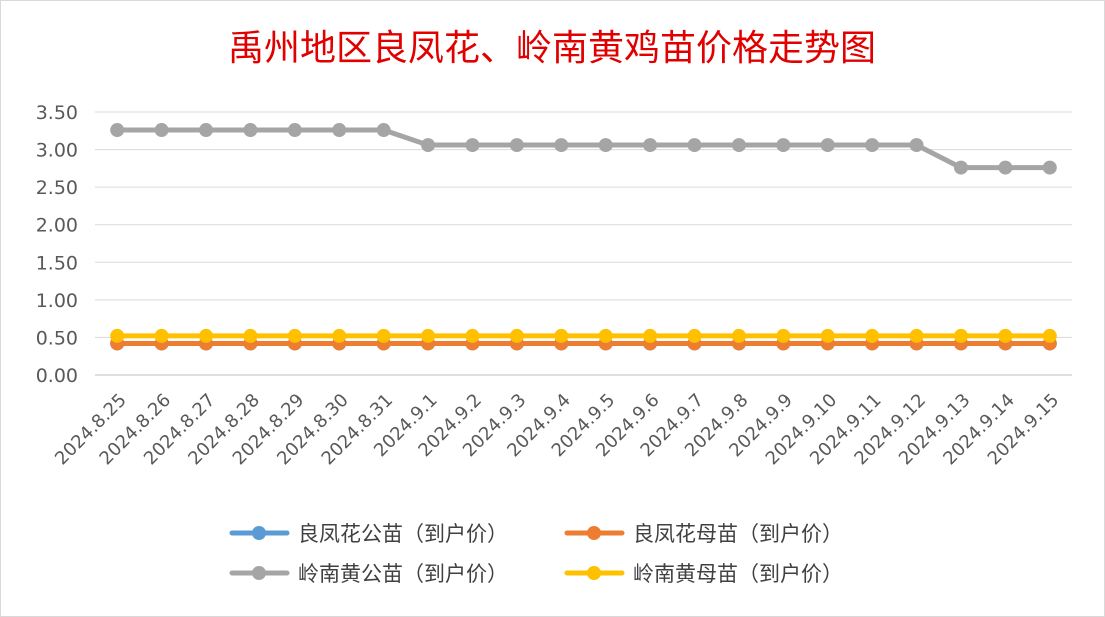  I want to click on y-tick-label: 0.50, so click(57, 338).